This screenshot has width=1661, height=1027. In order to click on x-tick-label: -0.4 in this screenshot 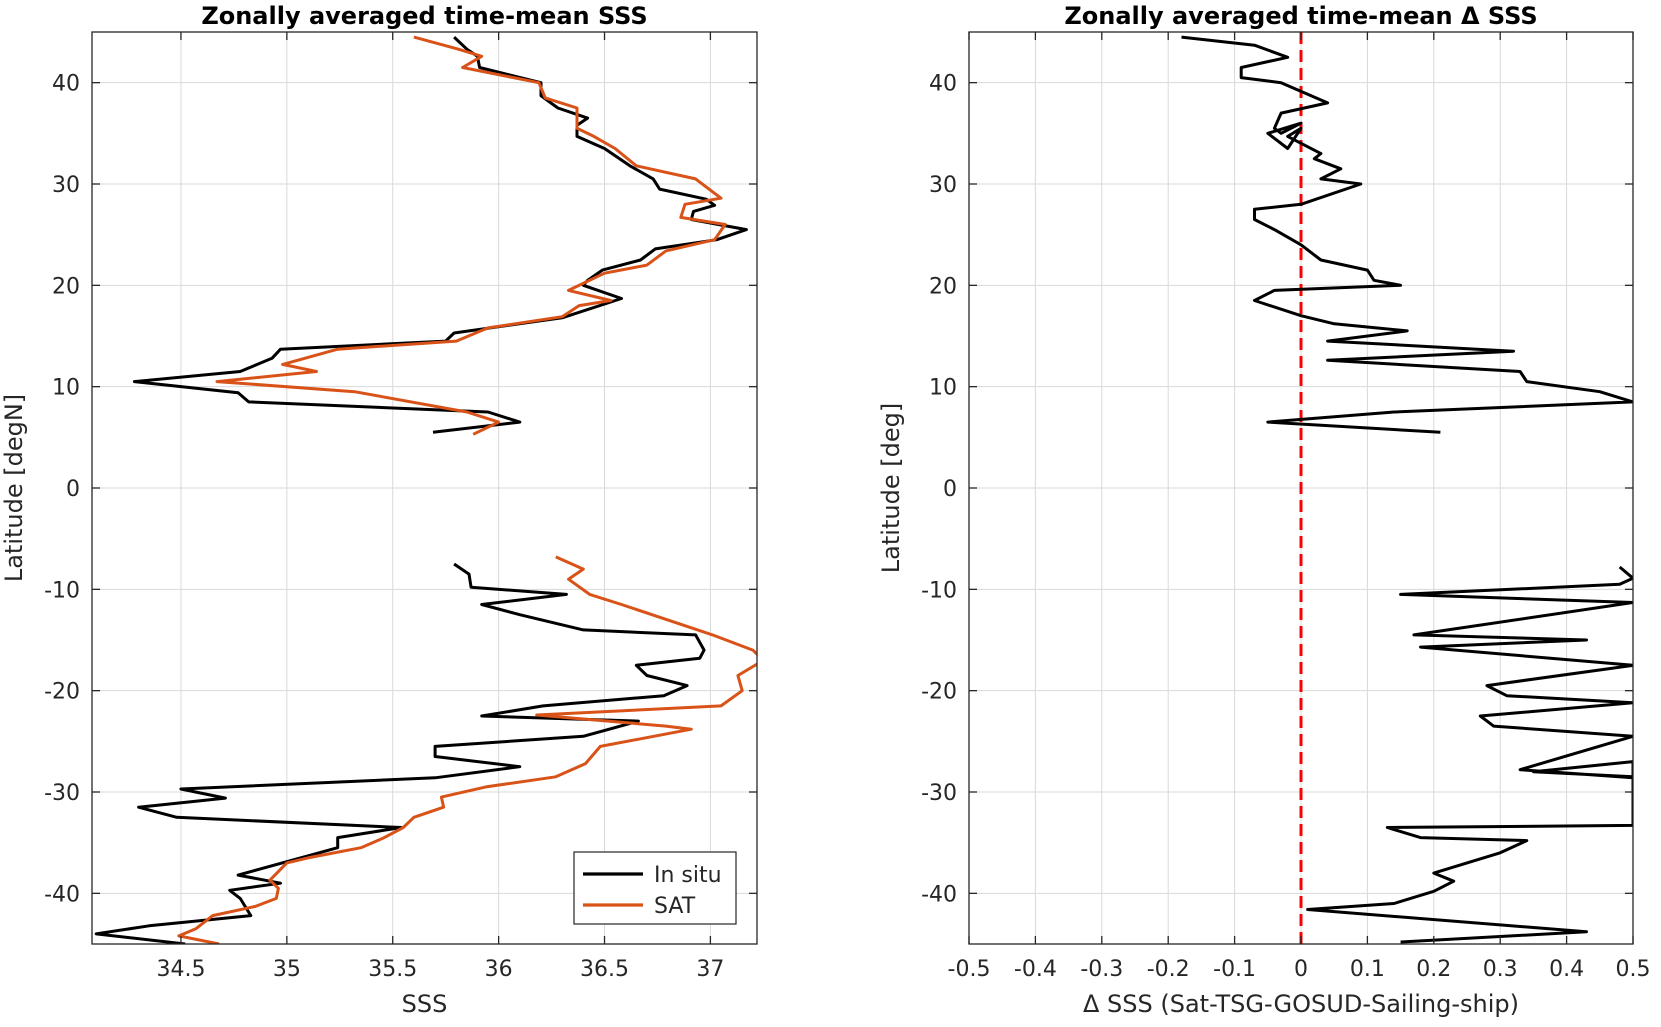, I will do `click(1035, 969)`.